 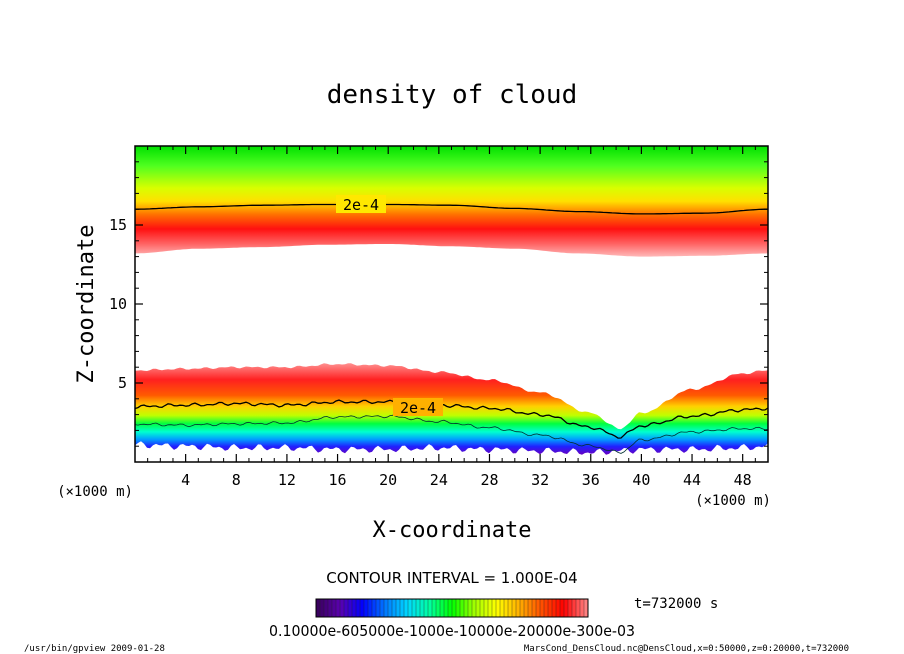 I want to click on x-tick-label: 24, so click(x=439, y=480).